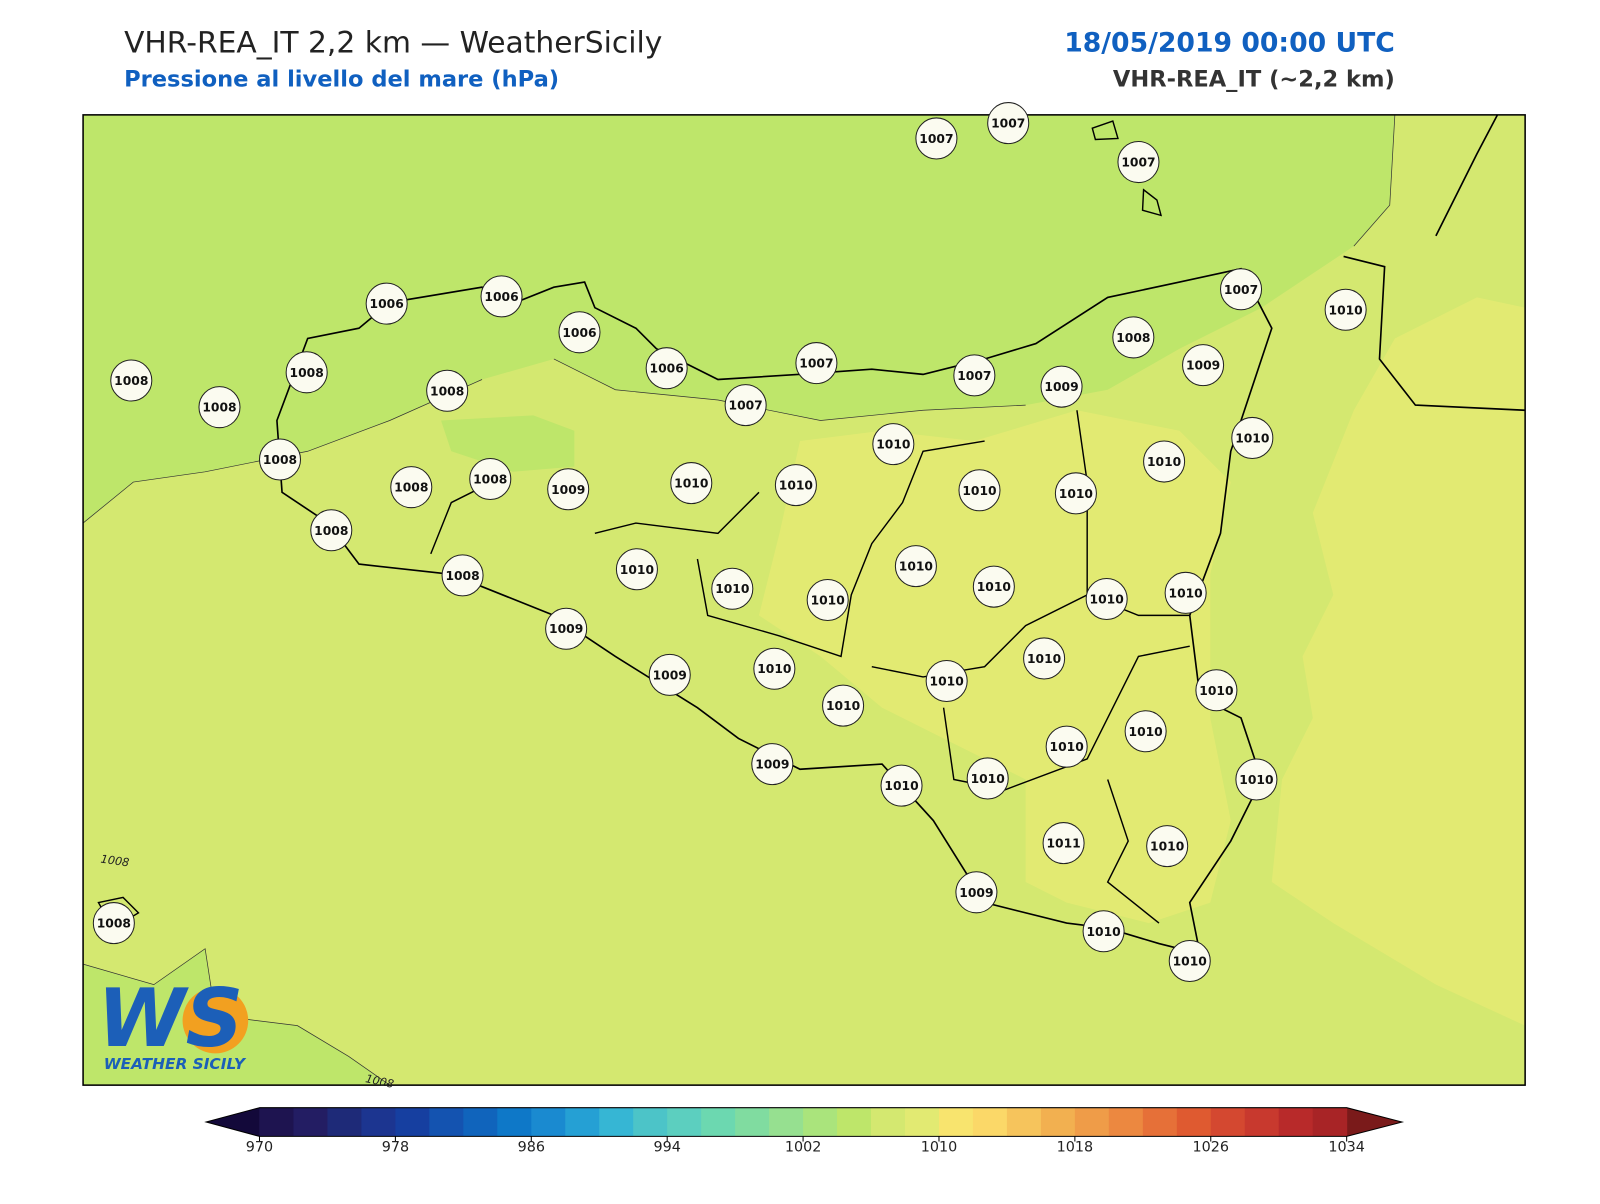 The image size is (1600, 1204). I want to click on colorbar-under, so click(233, 1122).